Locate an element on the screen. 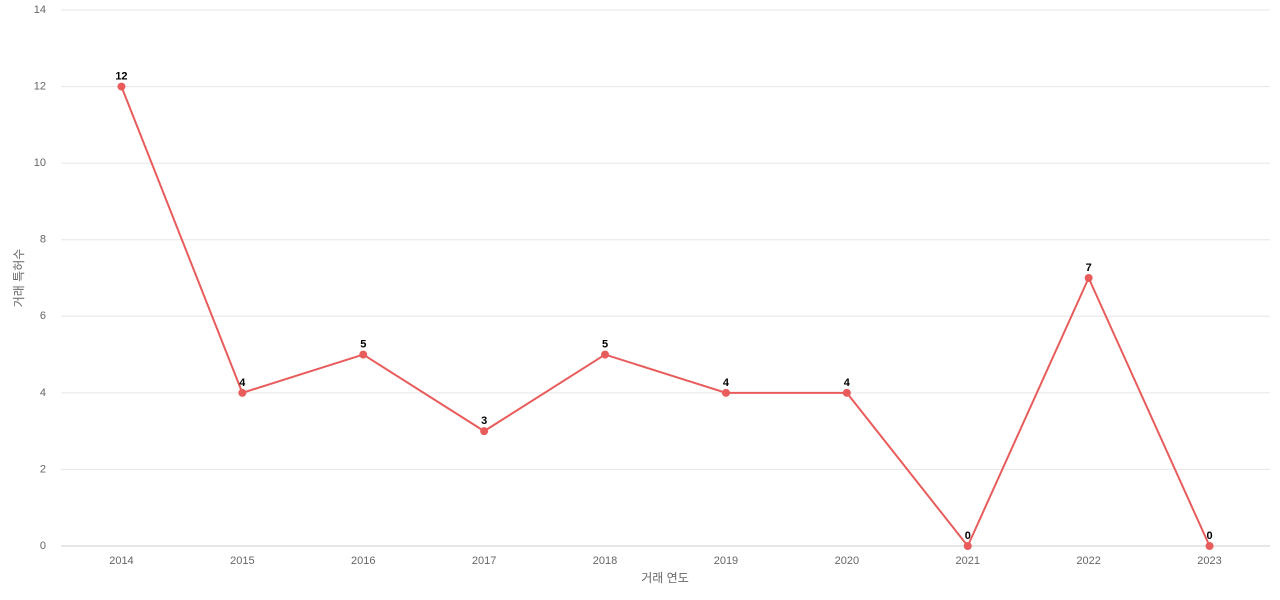  x-tick-label: 2017 is located at coordinates (484, 561).